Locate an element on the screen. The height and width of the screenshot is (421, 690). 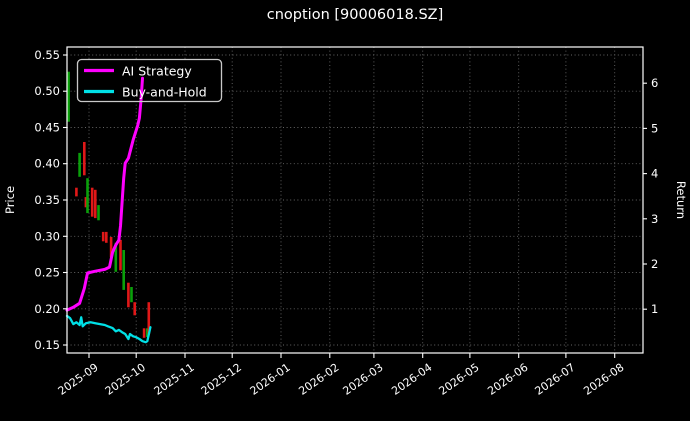
date-tick-label: 2025-12 is located at coordinates (221, 379).